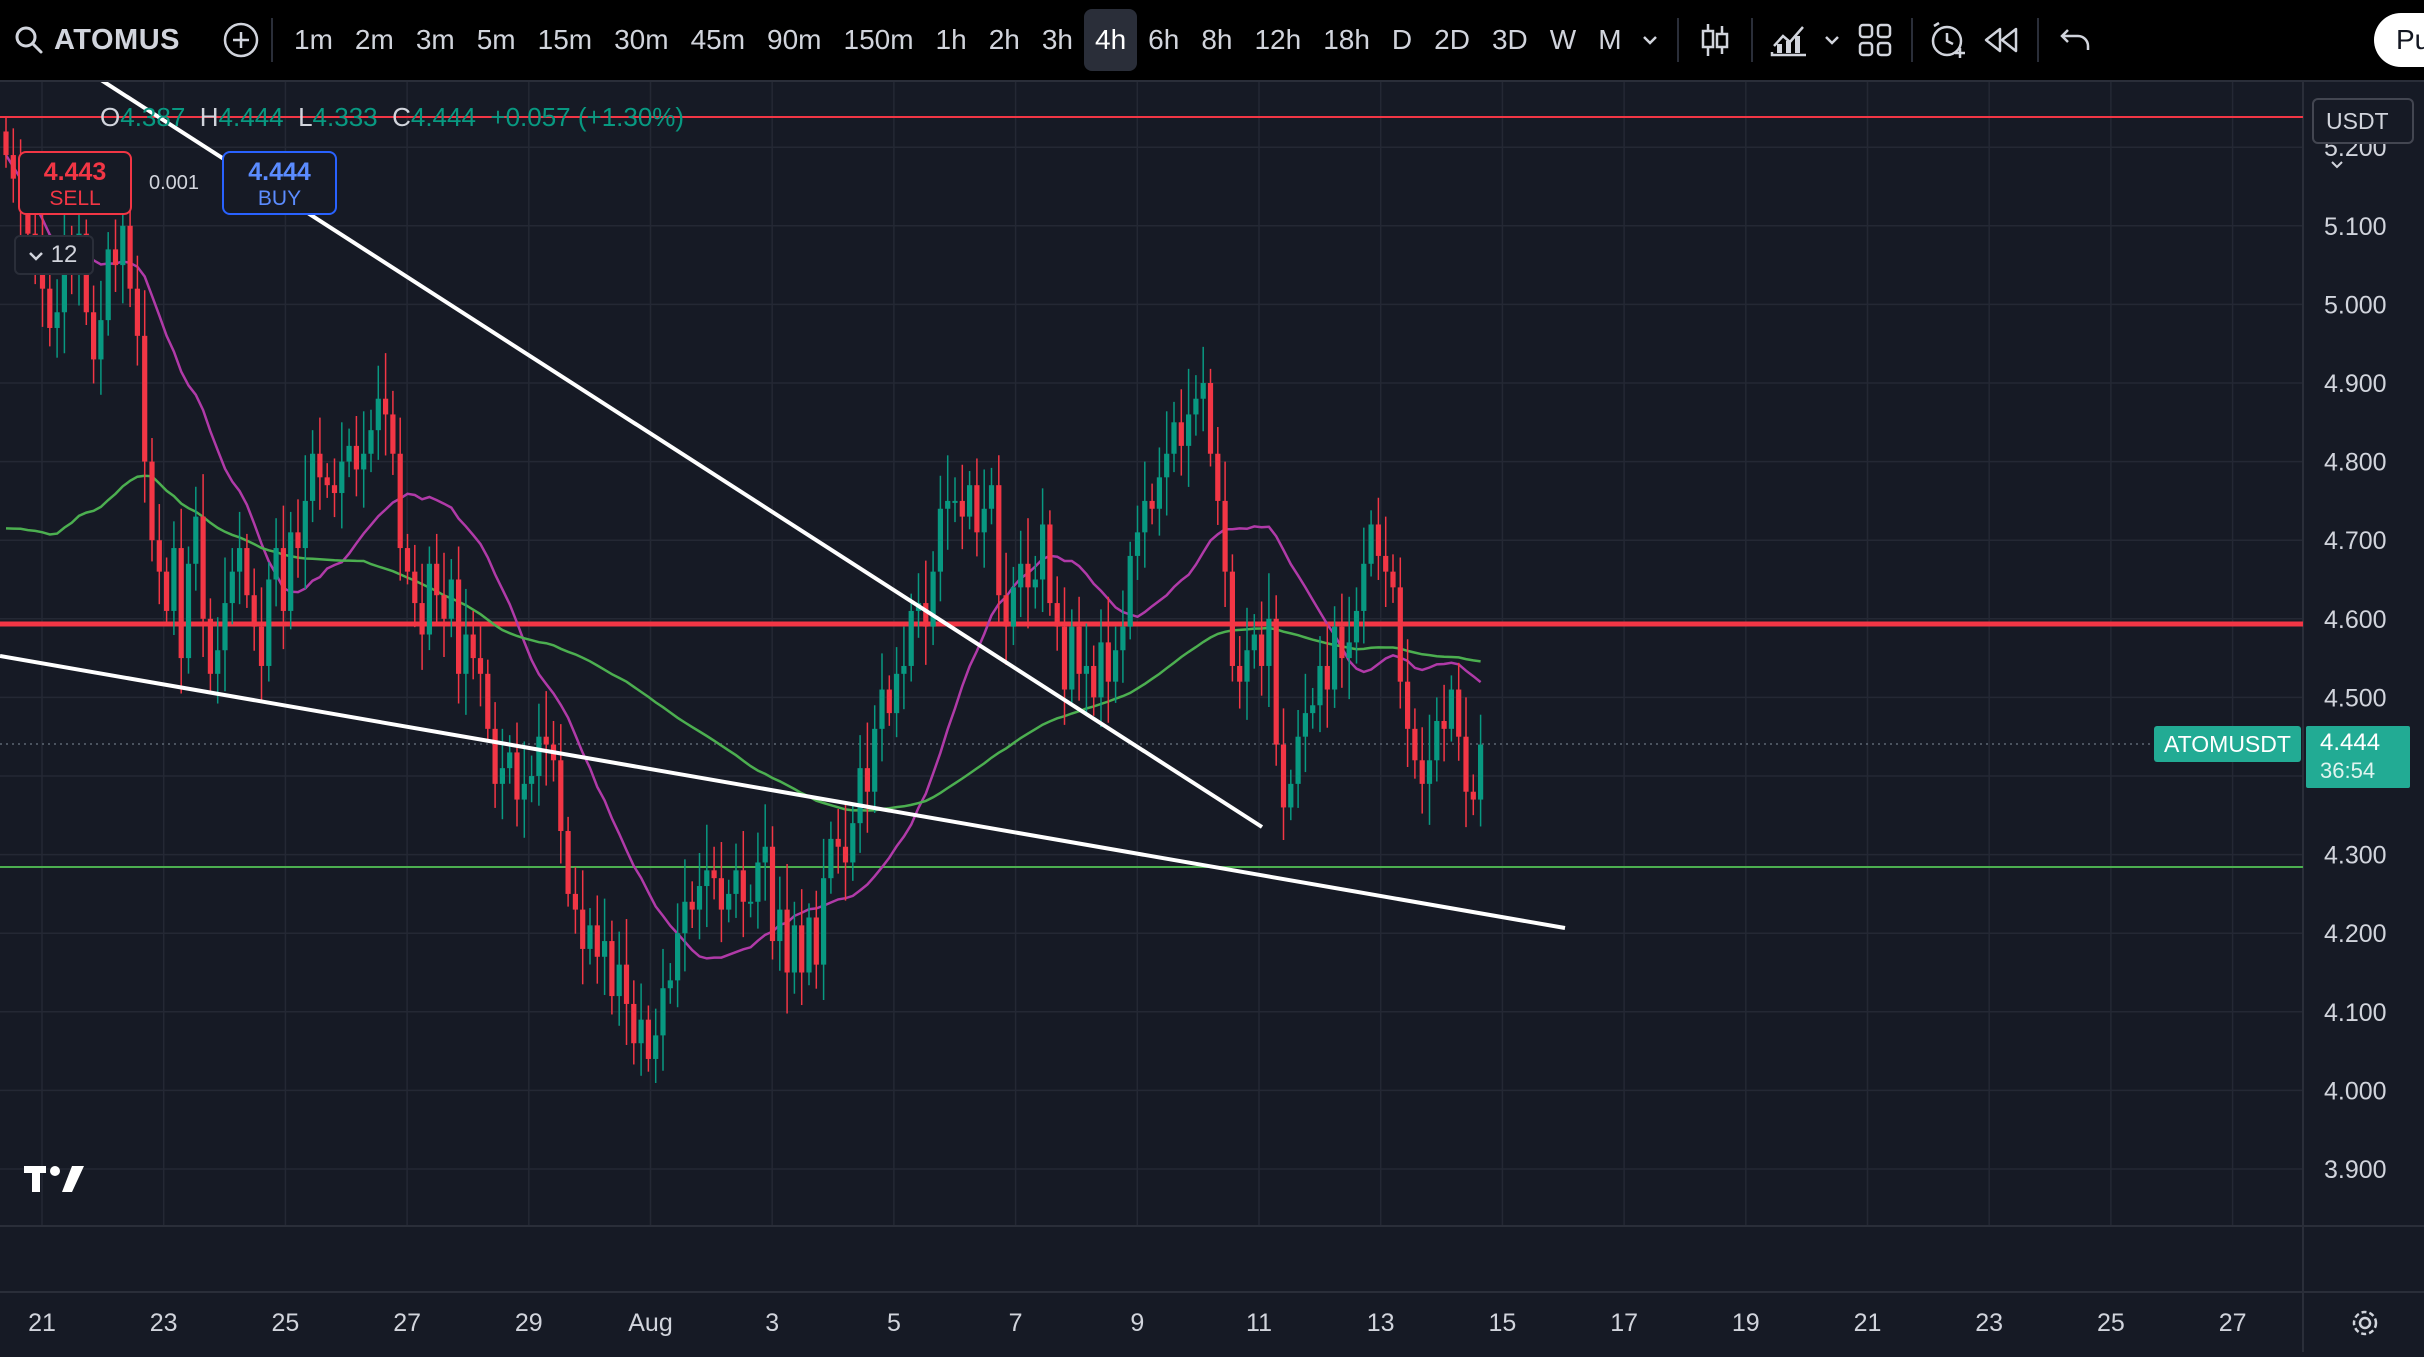 Image resolution: width=2424 pixels, height=1357 pixels. I want to click on replay-button, so click(2001, 40).